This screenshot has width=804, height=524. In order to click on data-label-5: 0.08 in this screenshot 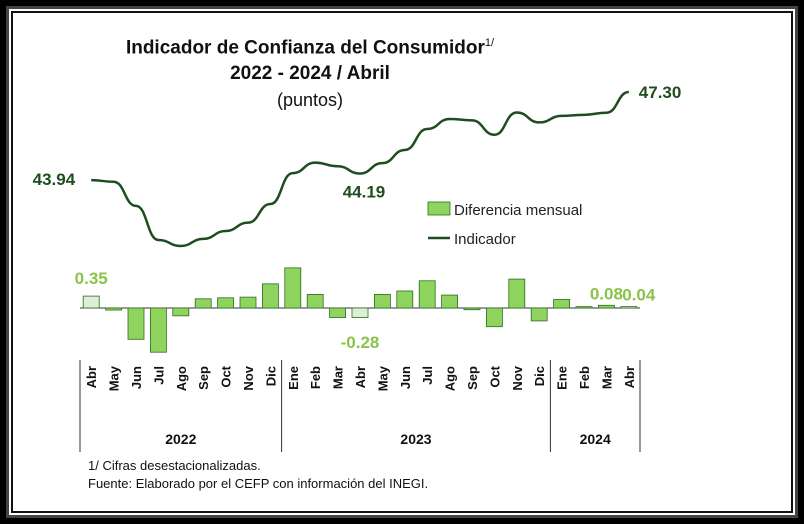, I will do `click(606, 293)`.